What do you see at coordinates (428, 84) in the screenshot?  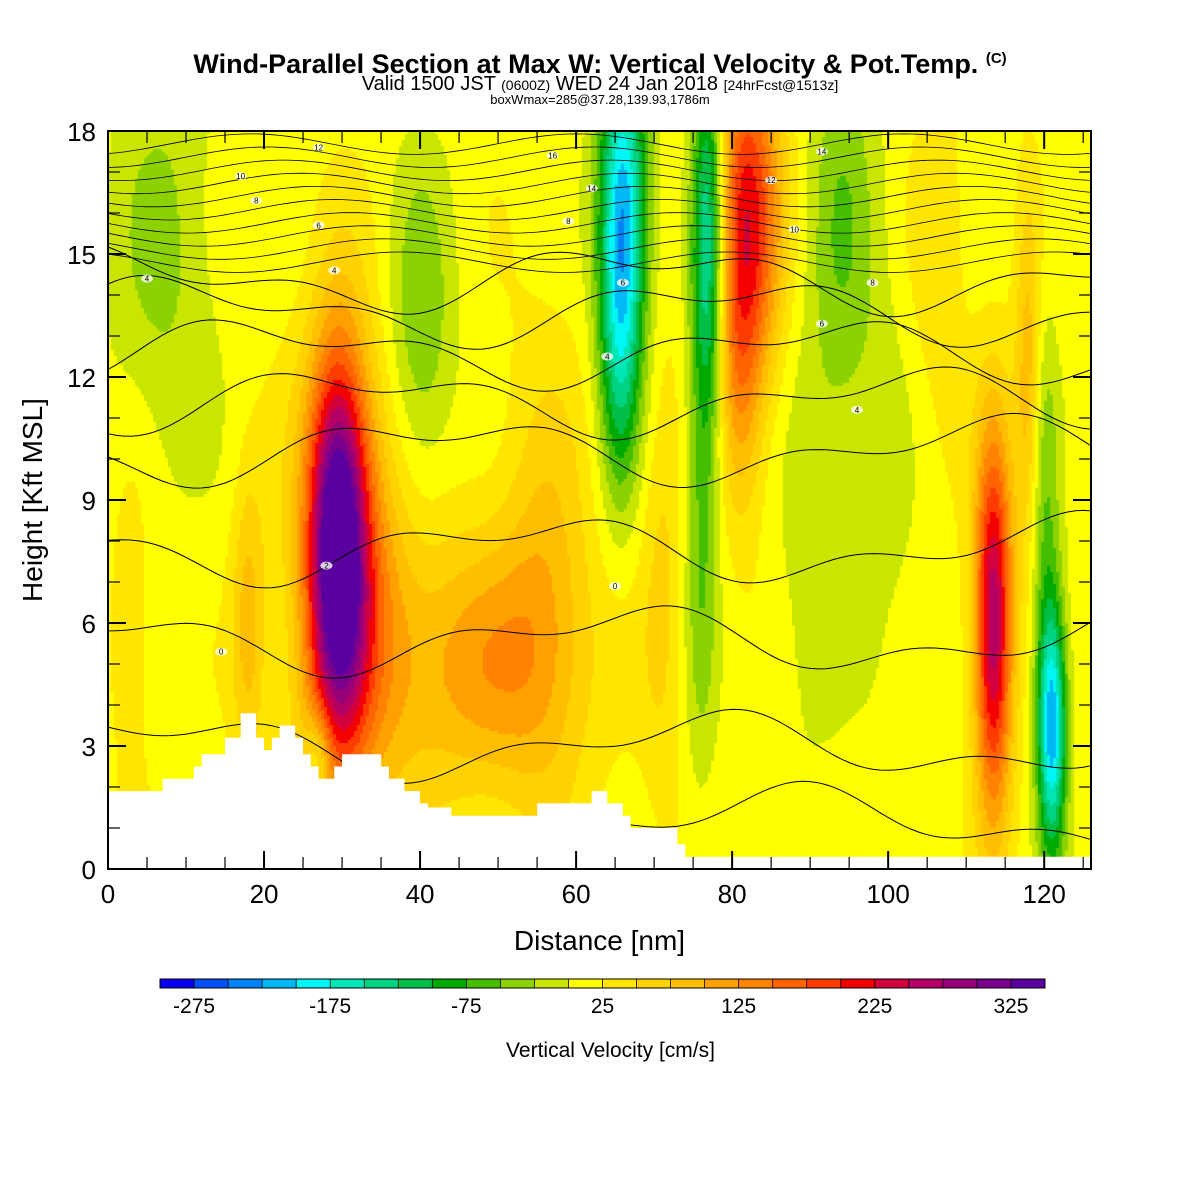 I see `valid-prefix: Valid 1500 JST` at bounding box center [428, 84].